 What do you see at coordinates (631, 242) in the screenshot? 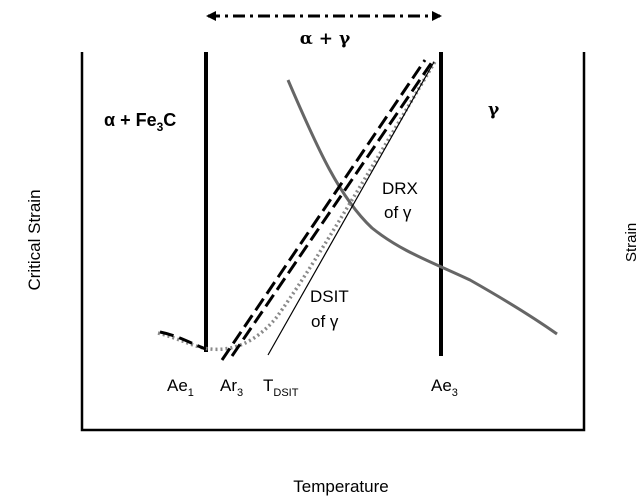
I see `right-axis-title-partial: Strain` at bounding box center [631, 242].